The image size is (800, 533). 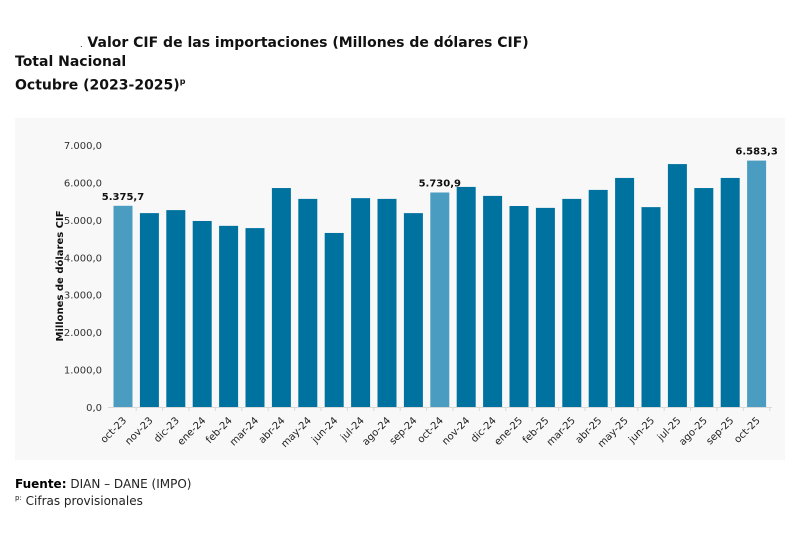 I want to click on provisional-note: p: Cifras provisionales, so click(x=79, y=501).